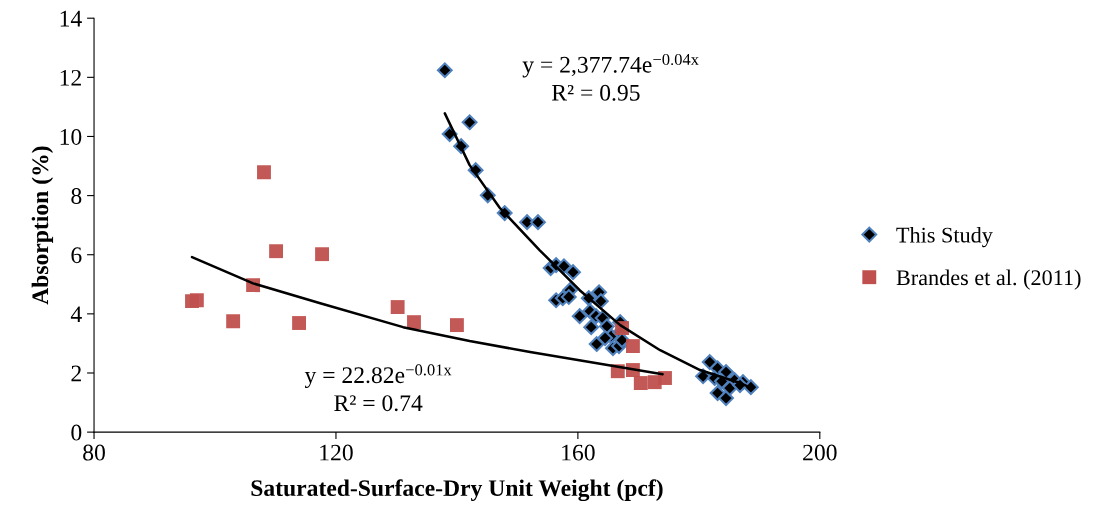 Image resolution: width=1096 pixels, height=520 pixels. Describe the element at coordinates (595, 92) in the screenshot. I see `annotation: R² = 0.95` at that location.